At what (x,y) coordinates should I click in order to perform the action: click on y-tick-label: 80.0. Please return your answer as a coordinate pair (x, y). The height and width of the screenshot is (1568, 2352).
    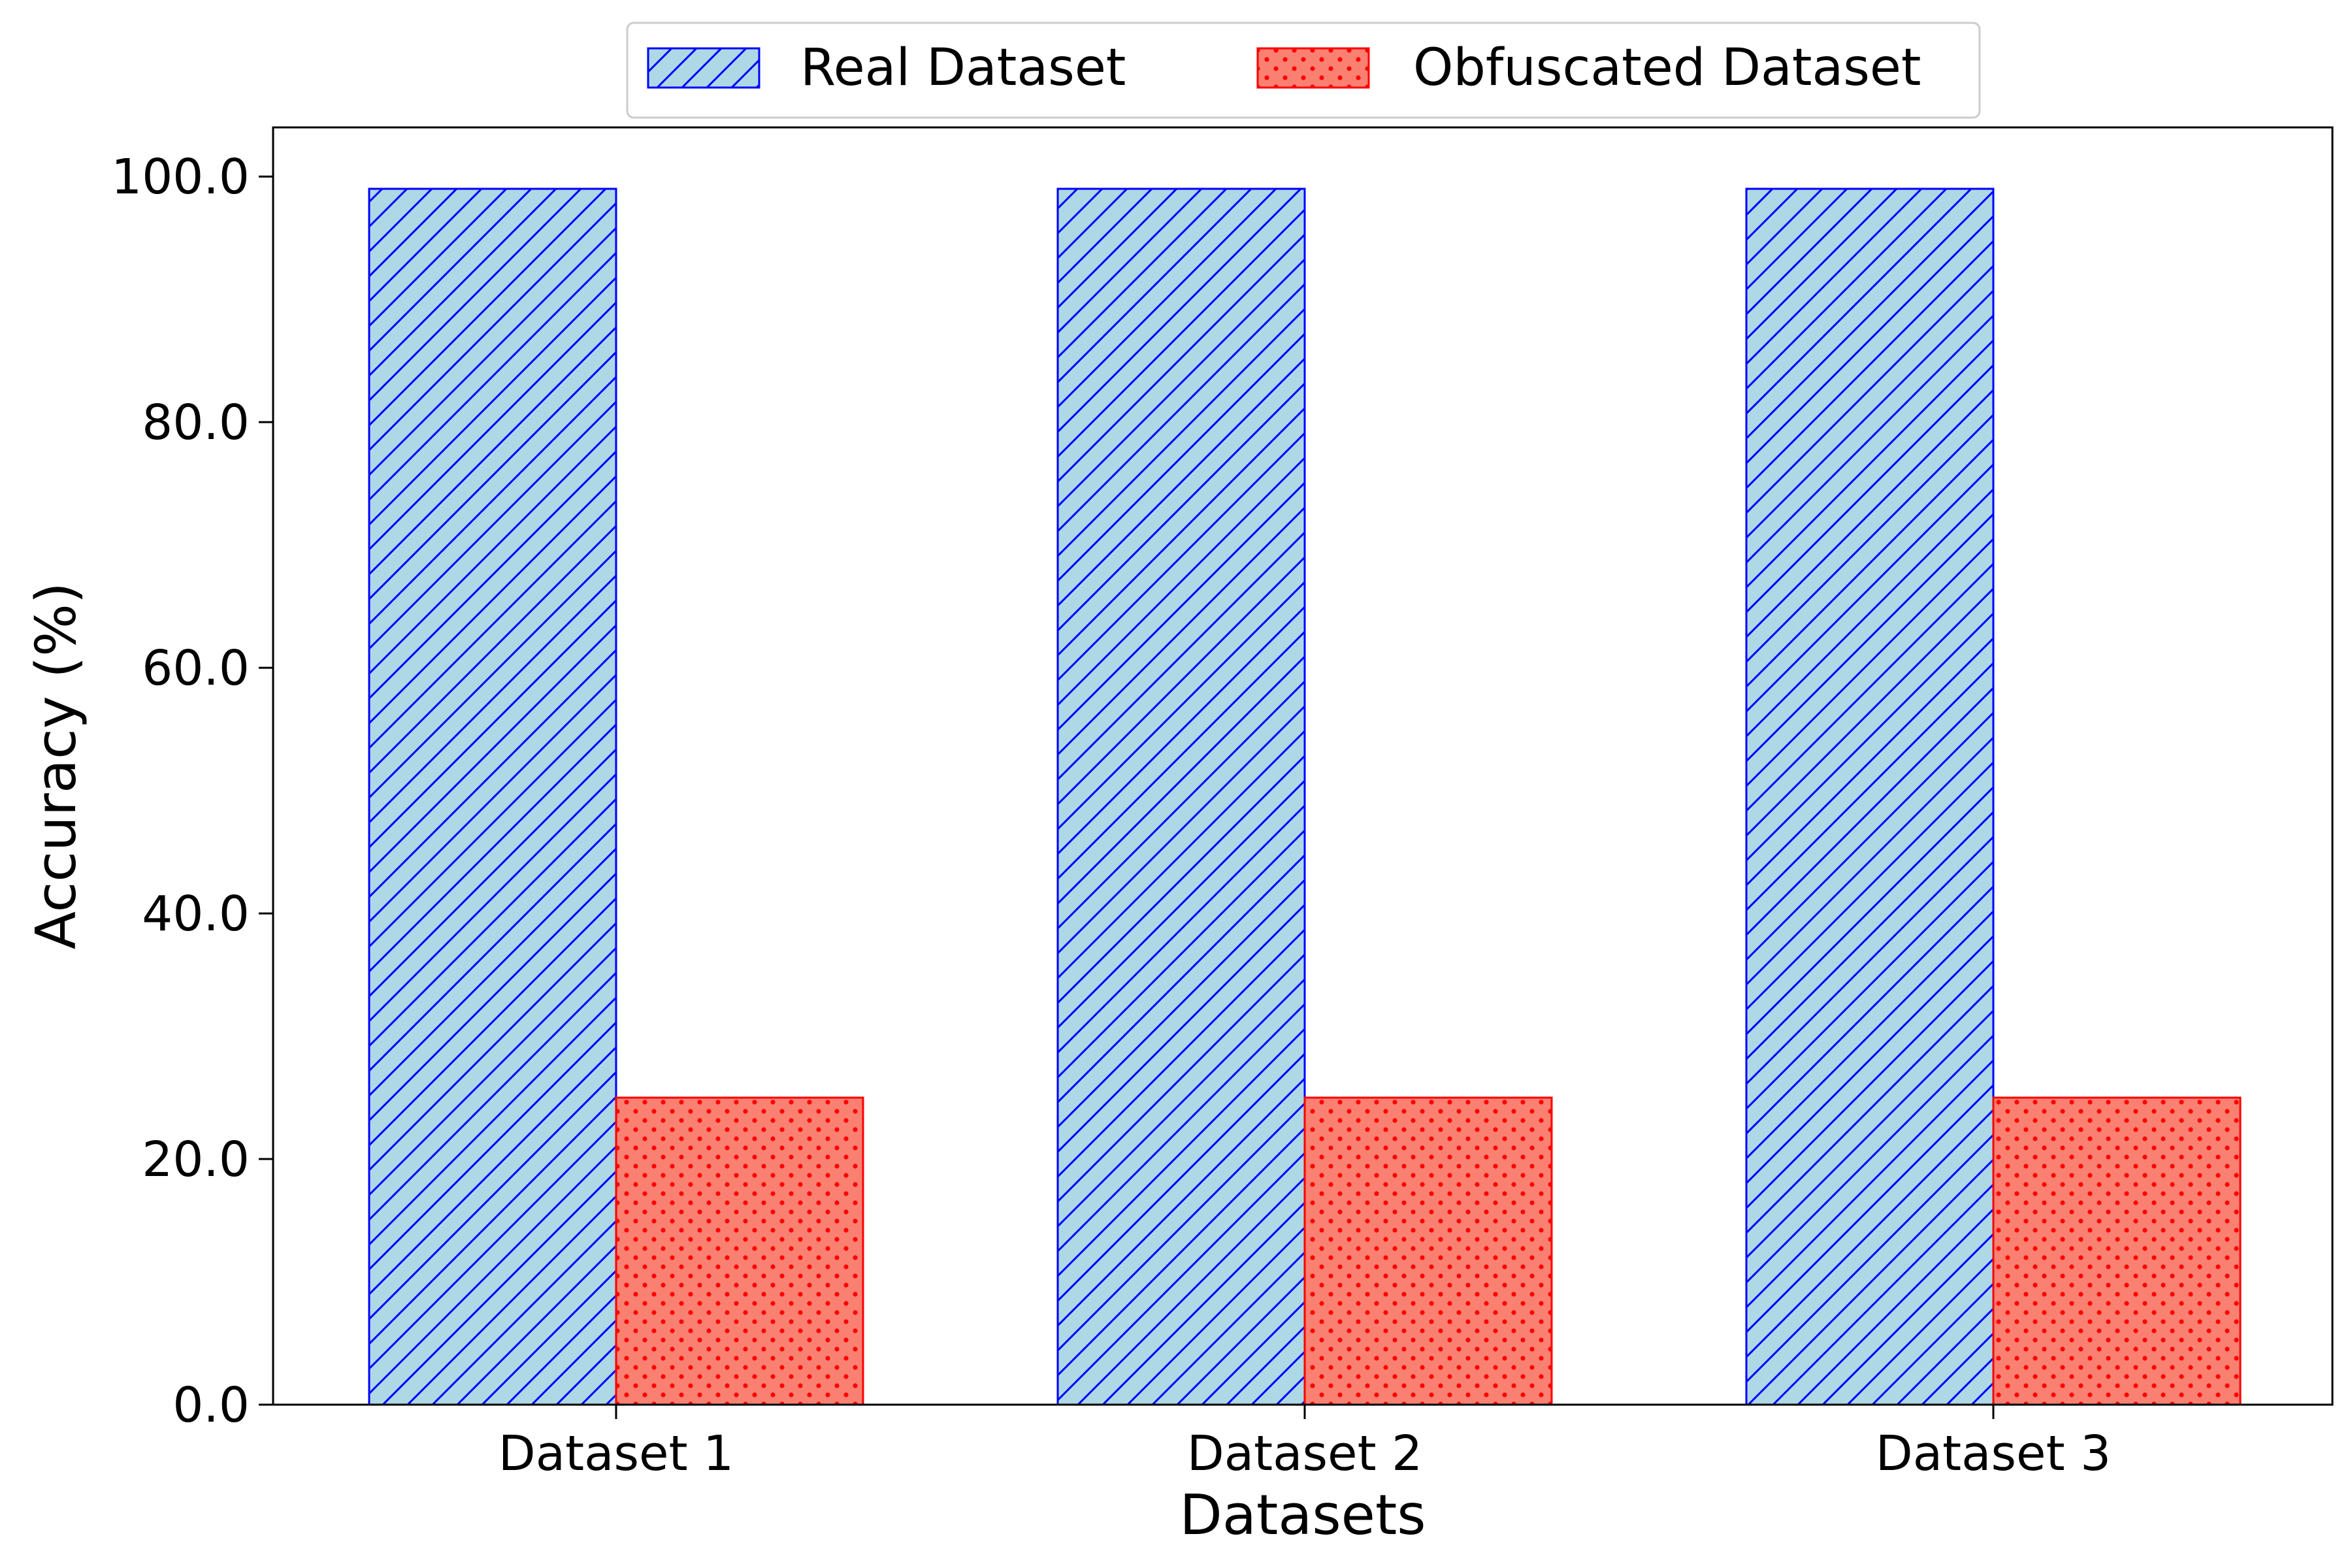
    Looking at the image, I should click on (196, 423).